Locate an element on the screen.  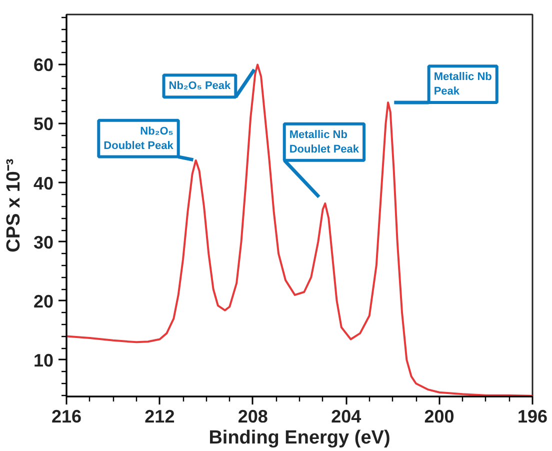
annotation: Nb₂O₅ Doublet Peak is located at coordinates (139, 138).